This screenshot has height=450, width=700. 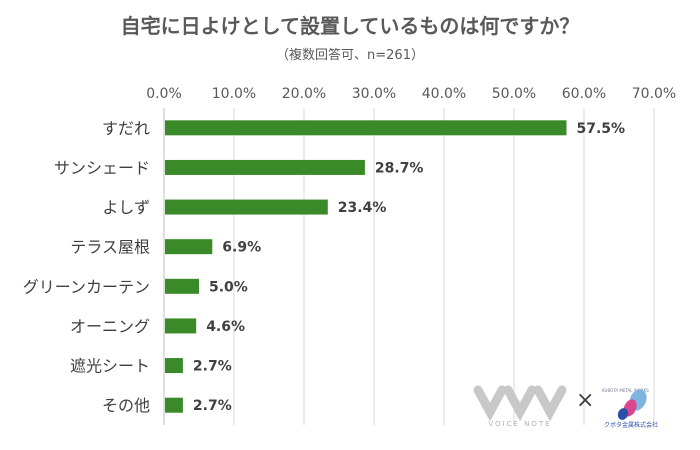 What do you see at coordinates (362, 208) in the screenshot?
I see `value-label: 23.4%` at bounding box center [362, 208].